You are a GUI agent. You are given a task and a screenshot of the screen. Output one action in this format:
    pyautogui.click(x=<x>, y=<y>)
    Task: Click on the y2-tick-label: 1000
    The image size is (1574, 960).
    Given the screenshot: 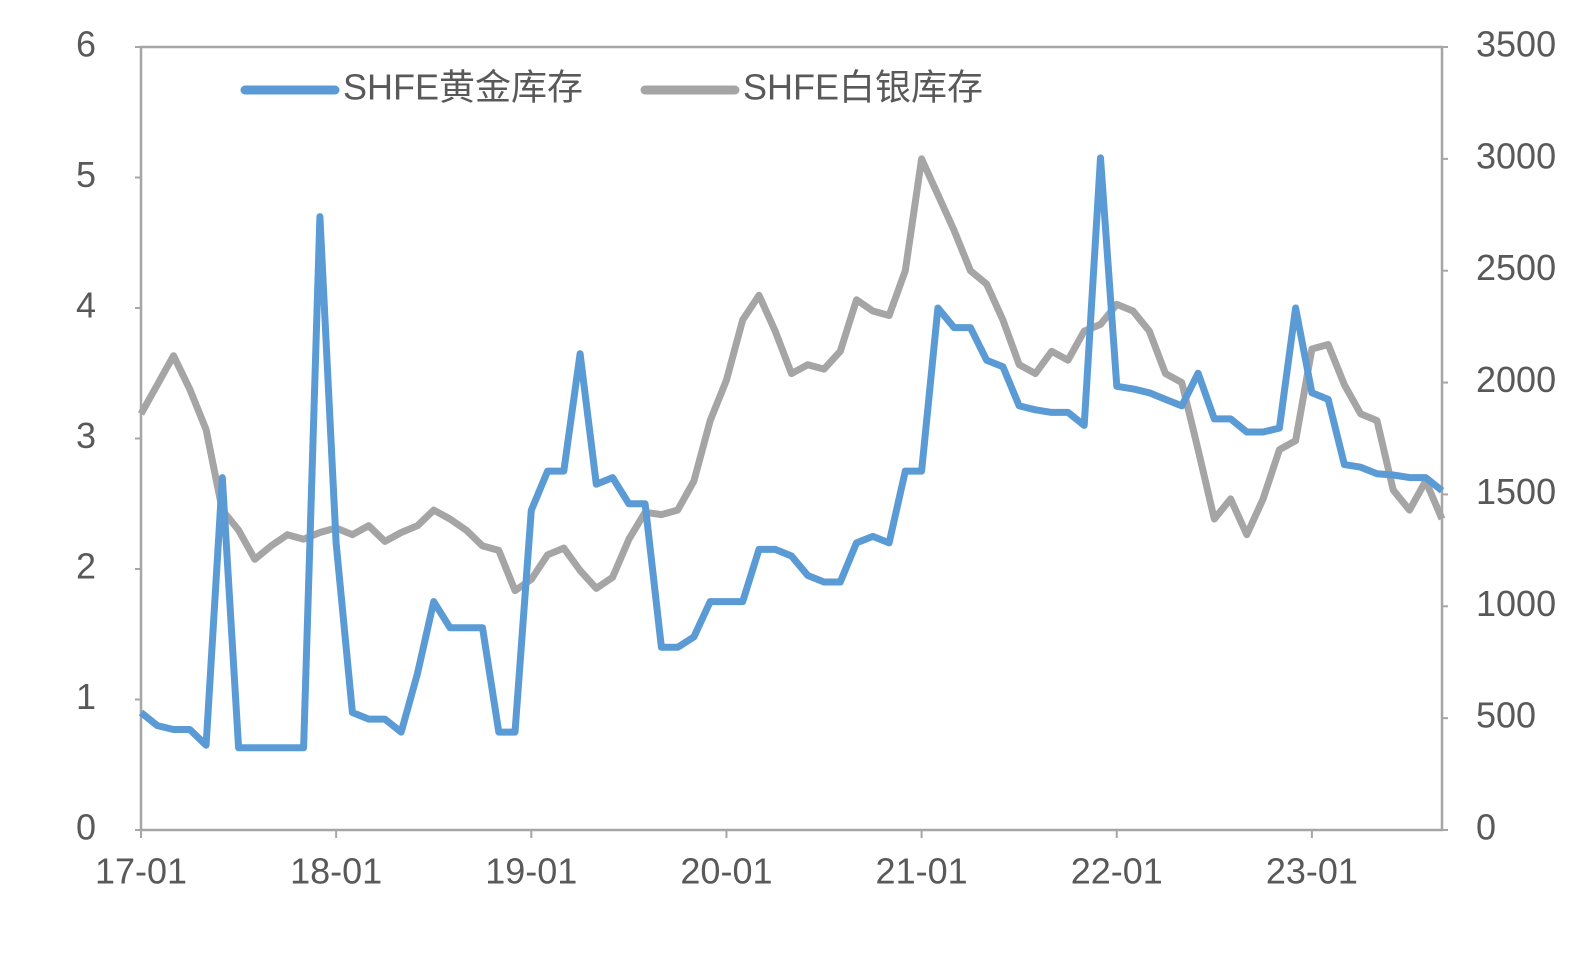 What is the action you would take?
    pyautogui.click(x=1516, y=603)
    